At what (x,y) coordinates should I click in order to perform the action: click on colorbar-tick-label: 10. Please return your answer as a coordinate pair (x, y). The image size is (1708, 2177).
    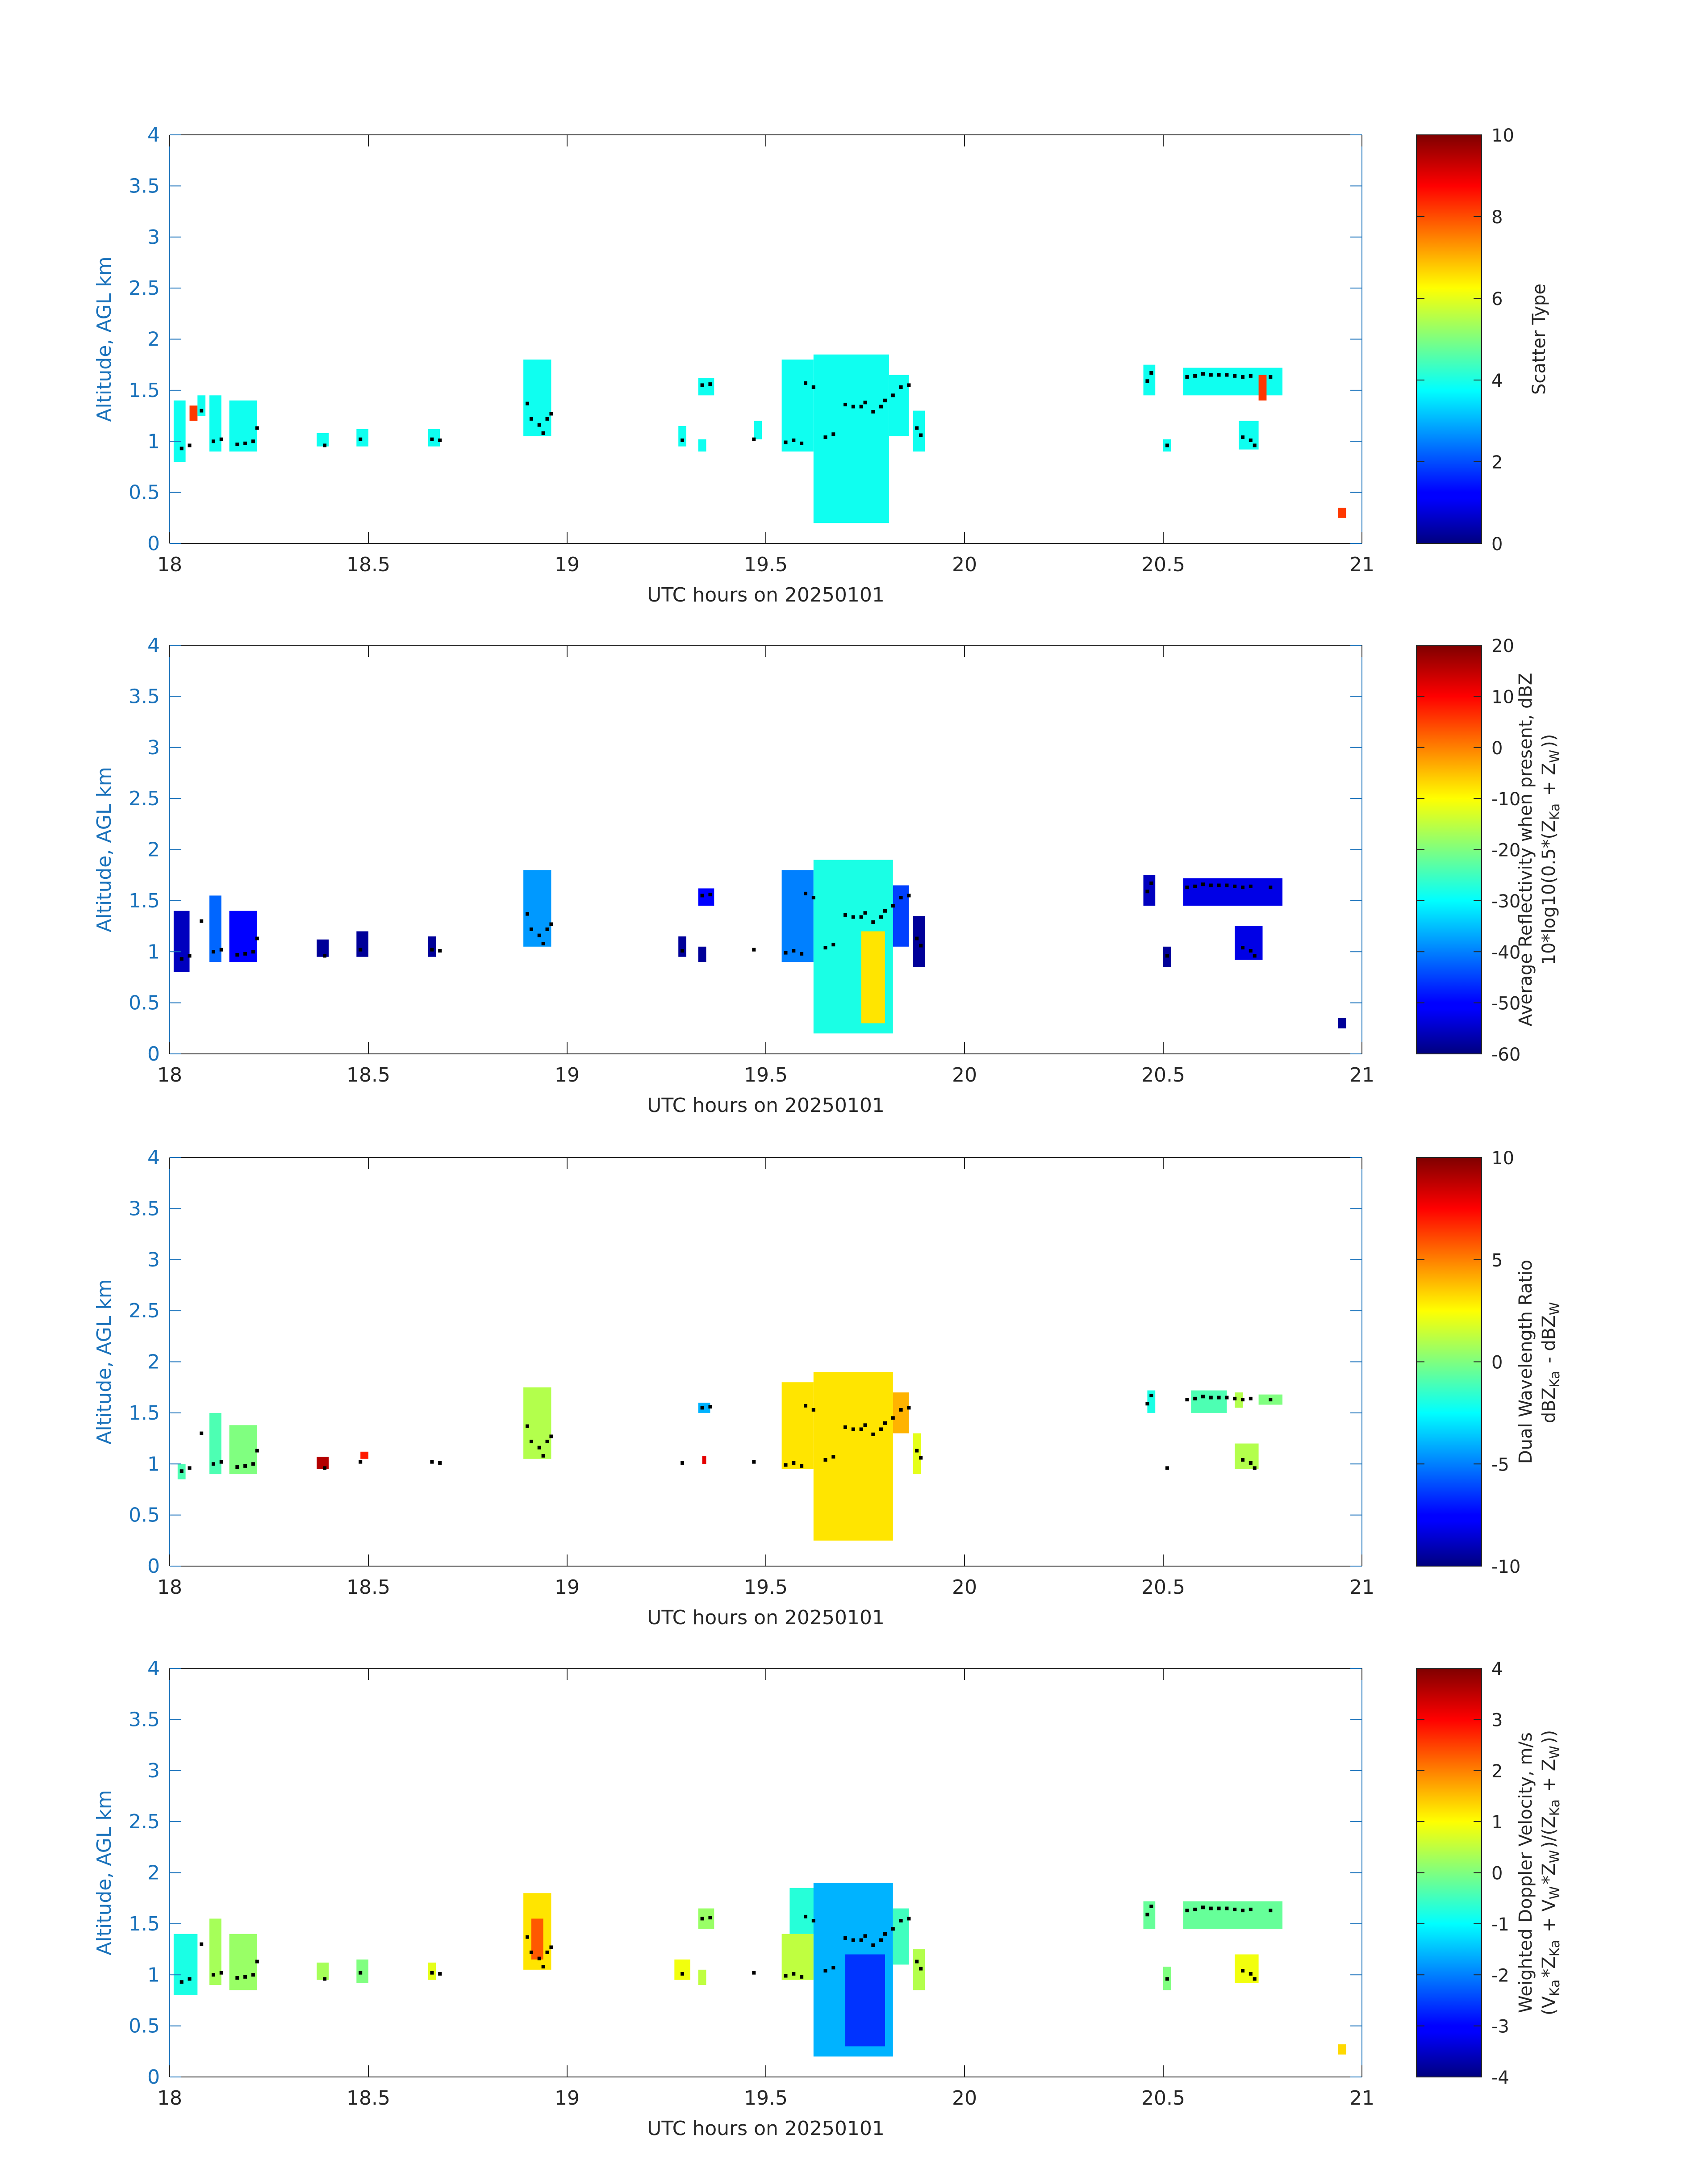
    Looking at the image, I should click on (1502, 1158).